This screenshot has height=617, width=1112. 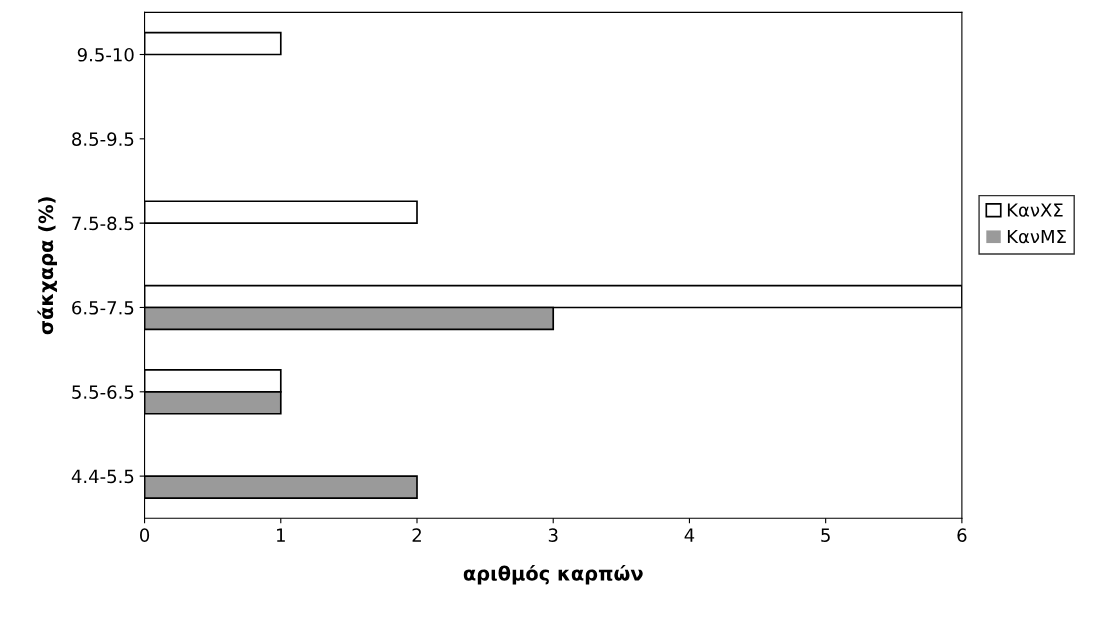 I want to click on y-tick-label: 7.5-8.5, so click(x=103, y=223).